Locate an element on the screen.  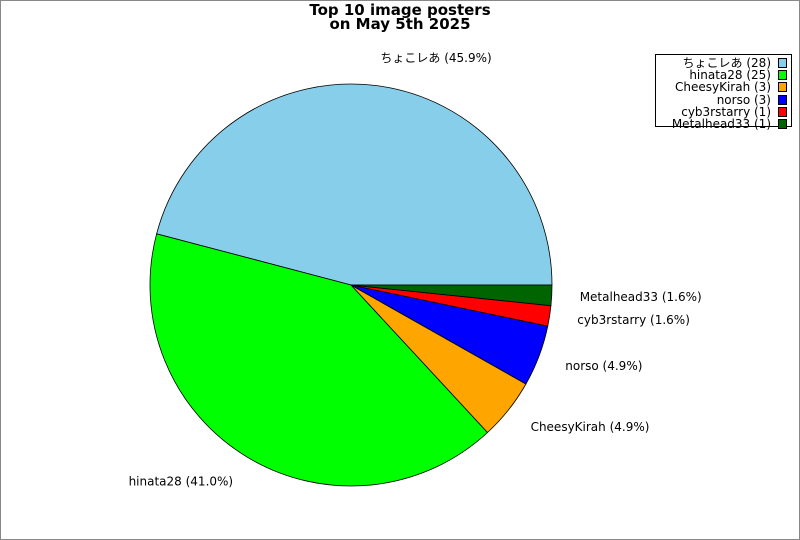
legend-label: norso (3) is located at coordinates (743, 99).